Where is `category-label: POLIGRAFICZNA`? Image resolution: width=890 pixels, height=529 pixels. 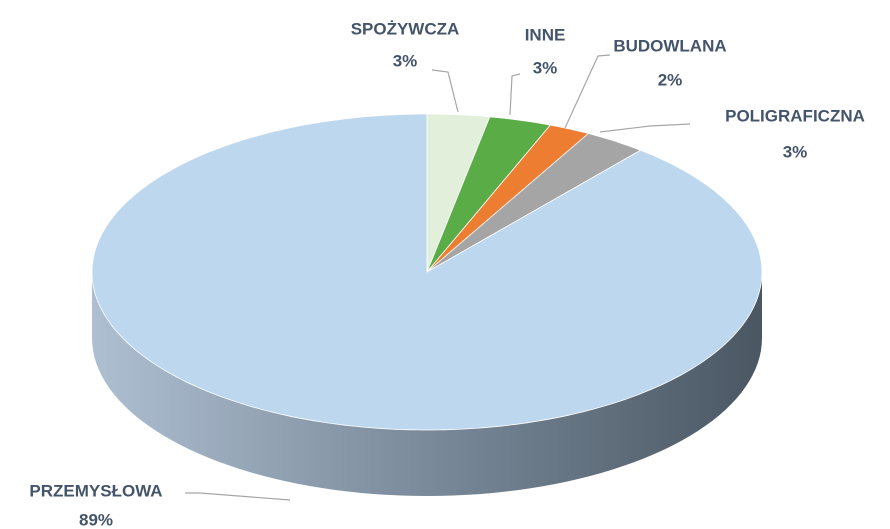 category-label: POLIGRAFICZNA is located at coordinates (795, 115).